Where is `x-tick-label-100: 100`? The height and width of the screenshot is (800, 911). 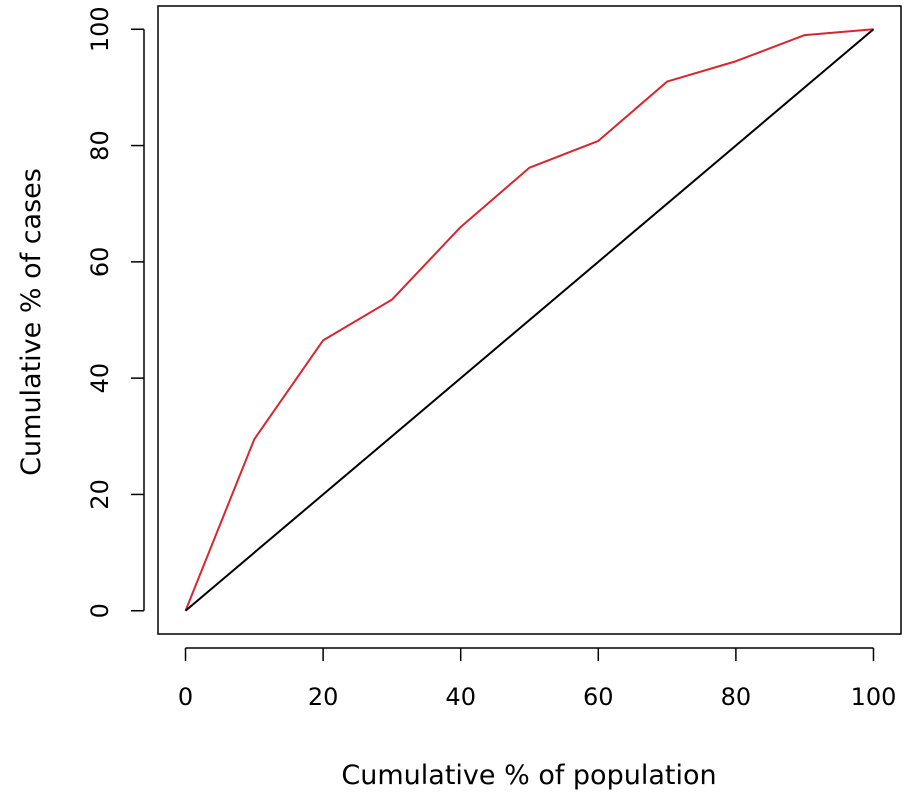
x-tick-label-100: 100 is located at coordinates (874, 697).